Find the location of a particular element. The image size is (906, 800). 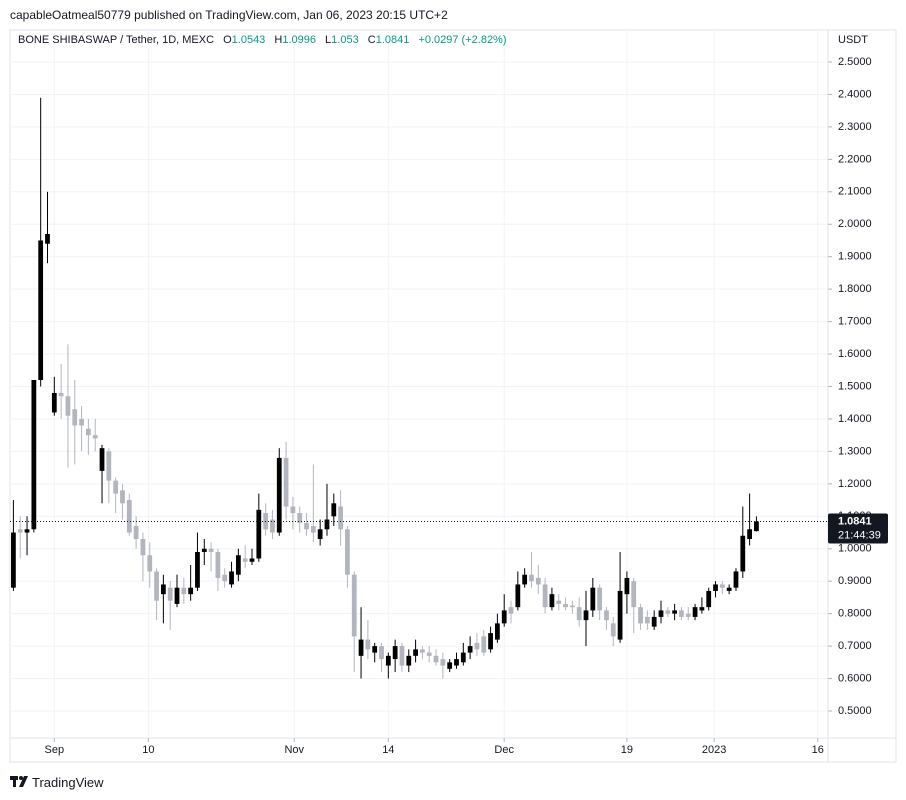

y-tick-label: 1.7000 is located at coordinates (855, 322).